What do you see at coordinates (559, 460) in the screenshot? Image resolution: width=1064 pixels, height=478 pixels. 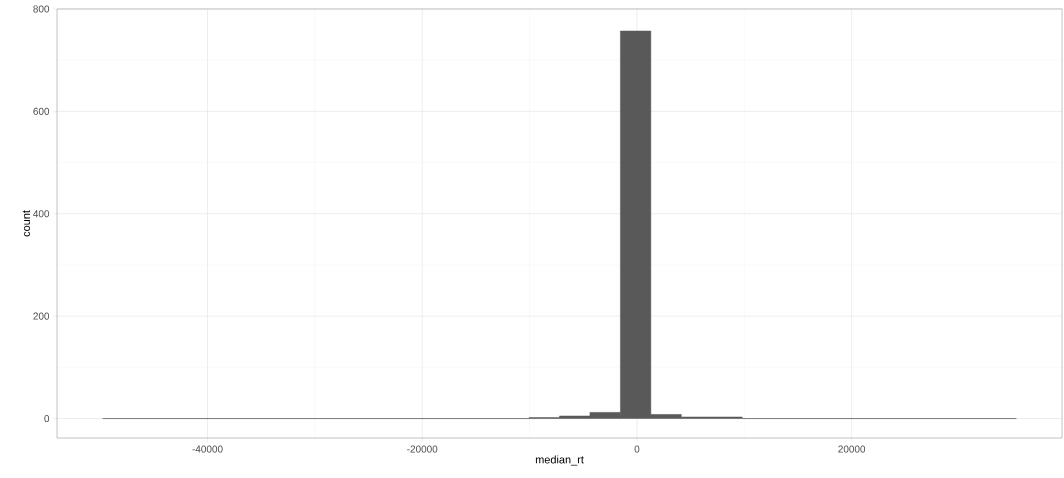 I see `x-axis-title: median_rt` at bounding box center [559, 460].